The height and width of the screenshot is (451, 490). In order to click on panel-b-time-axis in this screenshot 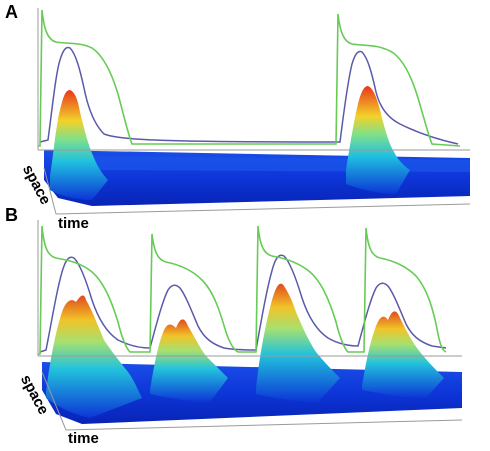, I will do `click(264, 425)`.